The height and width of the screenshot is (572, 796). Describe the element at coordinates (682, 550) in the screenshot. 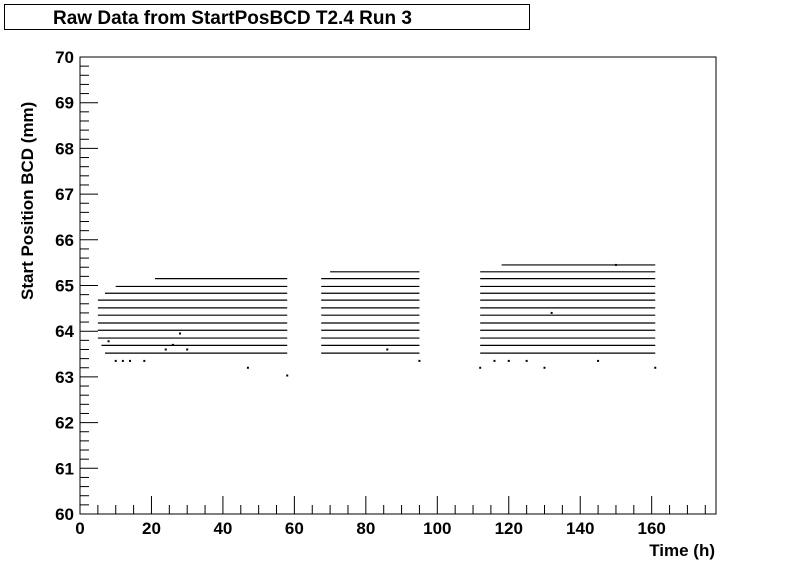

I see `x-axis-label: Time (h)` at that location.